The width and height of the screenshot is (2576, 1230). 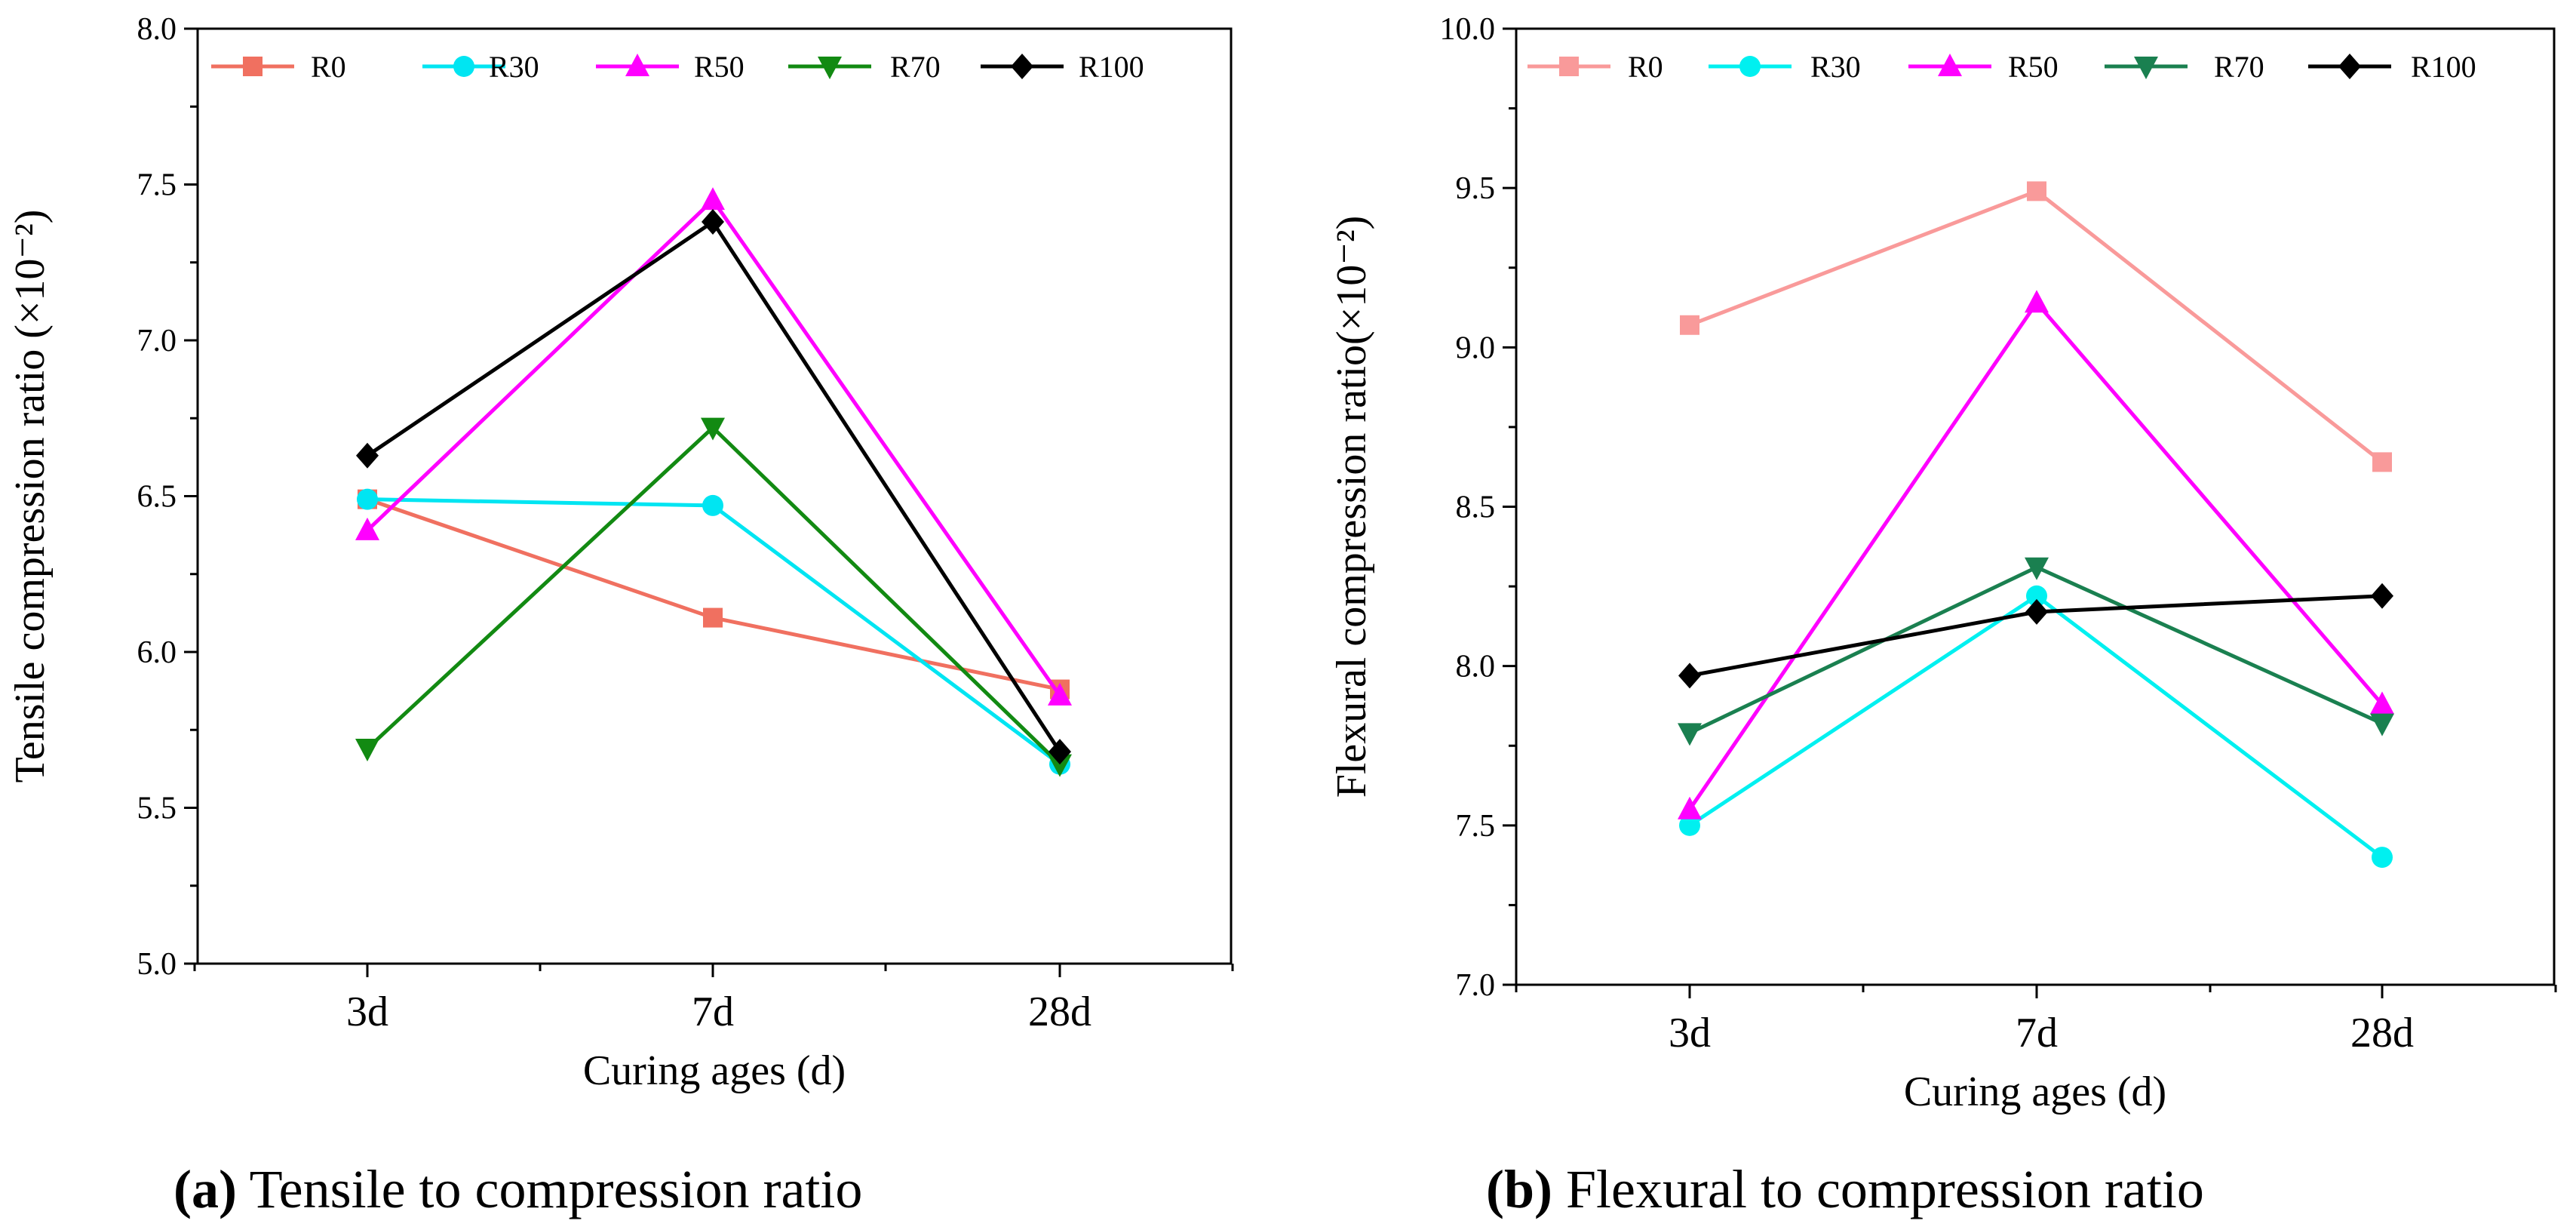 I want to click on y-tick-label: 6.0, so click(x=157, y=652).